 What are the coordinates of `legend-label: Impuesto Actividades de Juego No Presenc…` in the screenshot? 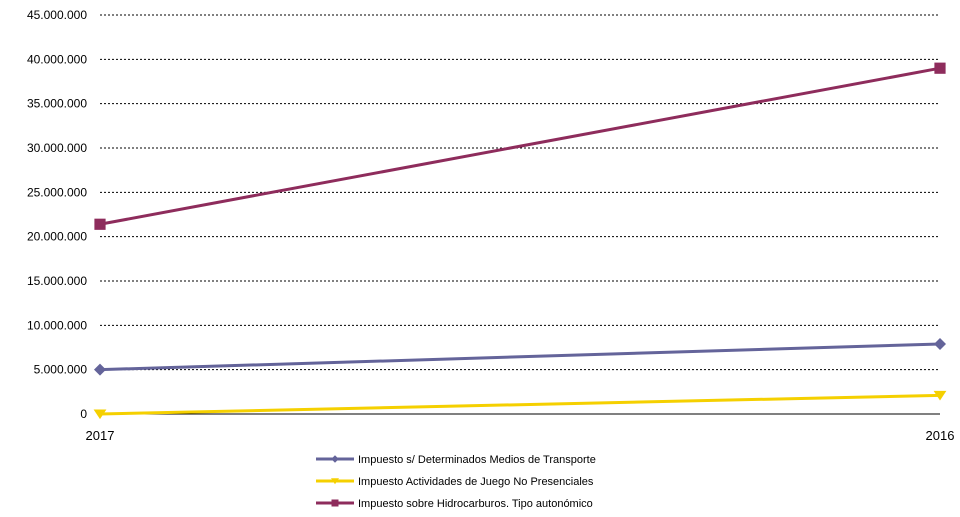 It's located at (476, 482).